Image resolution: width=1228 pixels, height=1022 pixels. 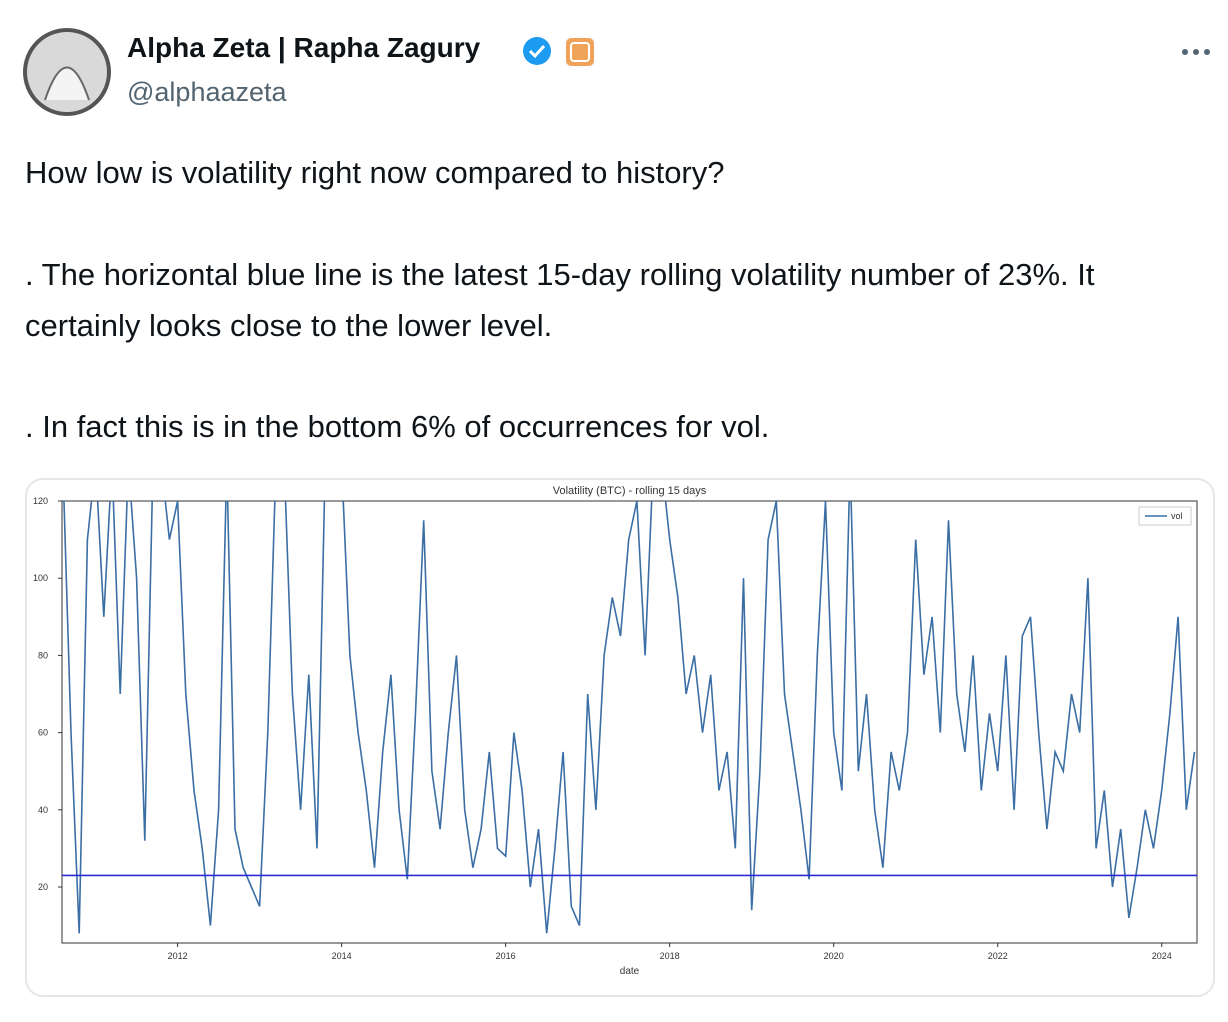 I want to click on x-tick-label: 2022, so click(x=998, y=956).